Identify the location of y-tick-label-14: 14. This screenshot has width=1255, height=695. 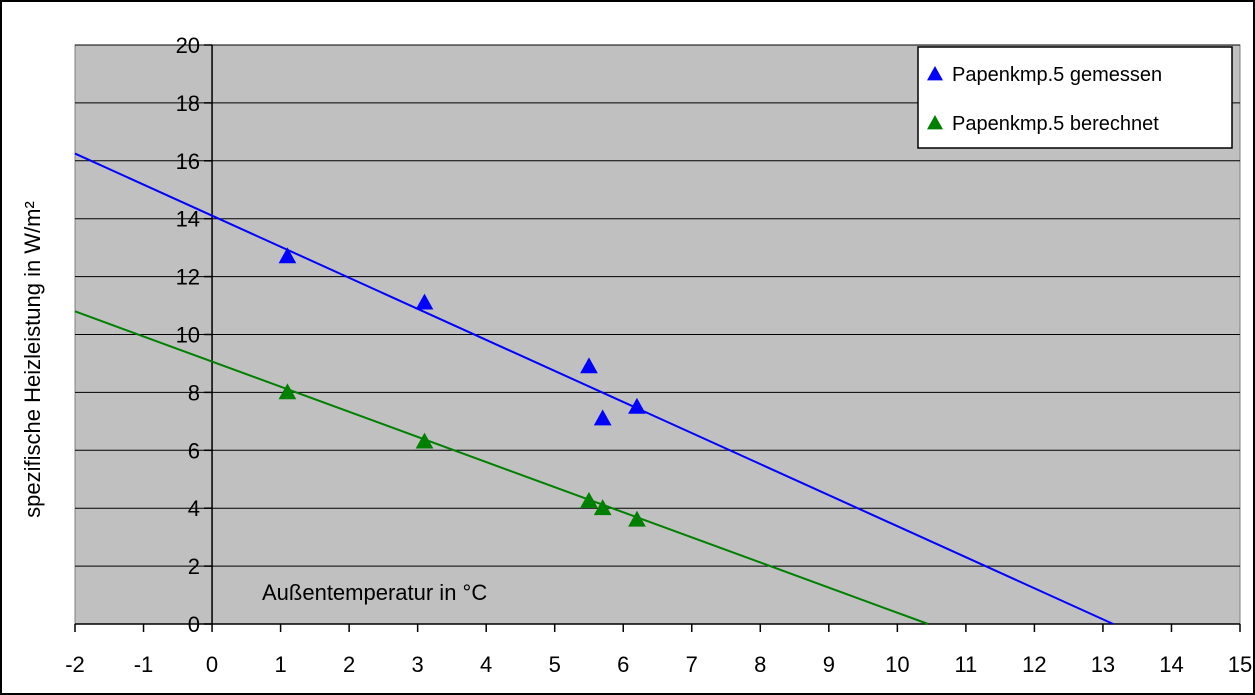
(188, 219).